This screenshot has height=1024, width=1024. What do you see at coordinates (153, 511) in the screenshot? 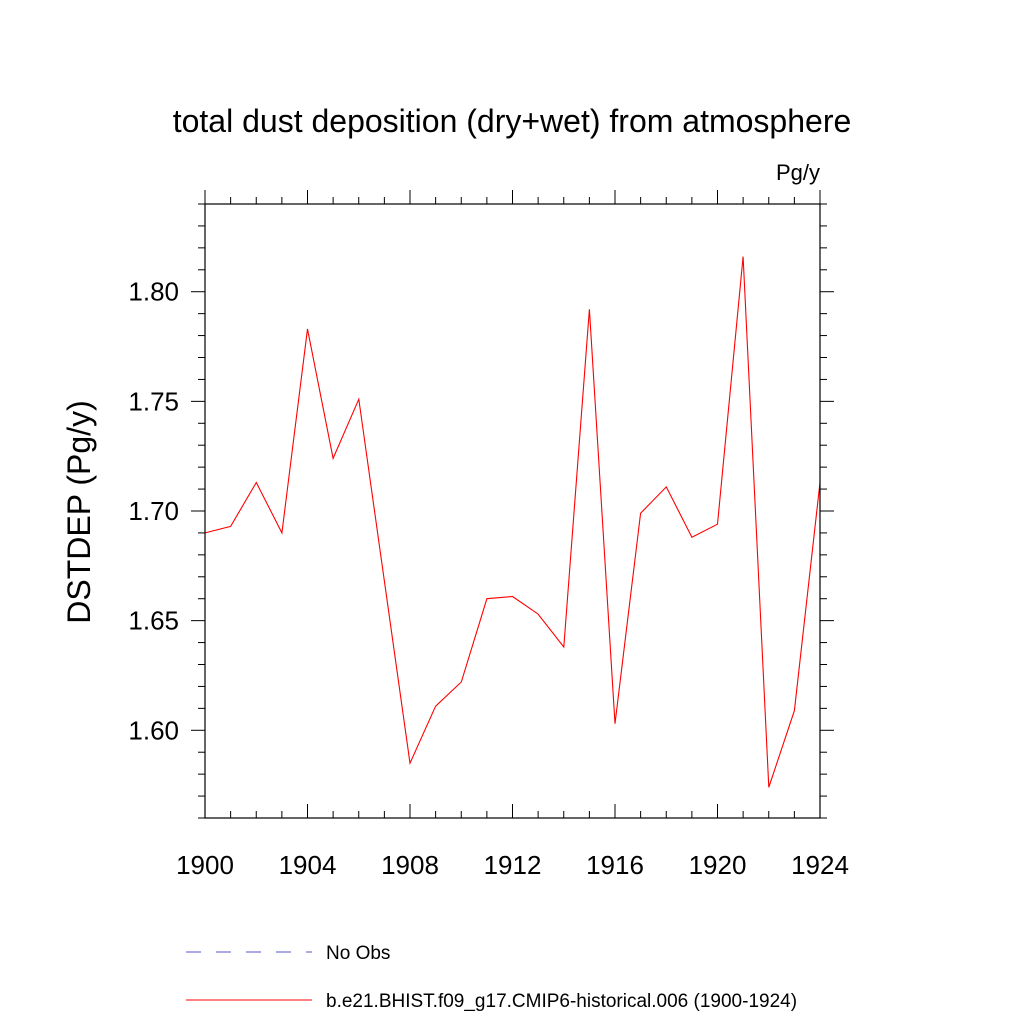
I see `y-tick-label: 1.70` at bounding box center [153, 511].